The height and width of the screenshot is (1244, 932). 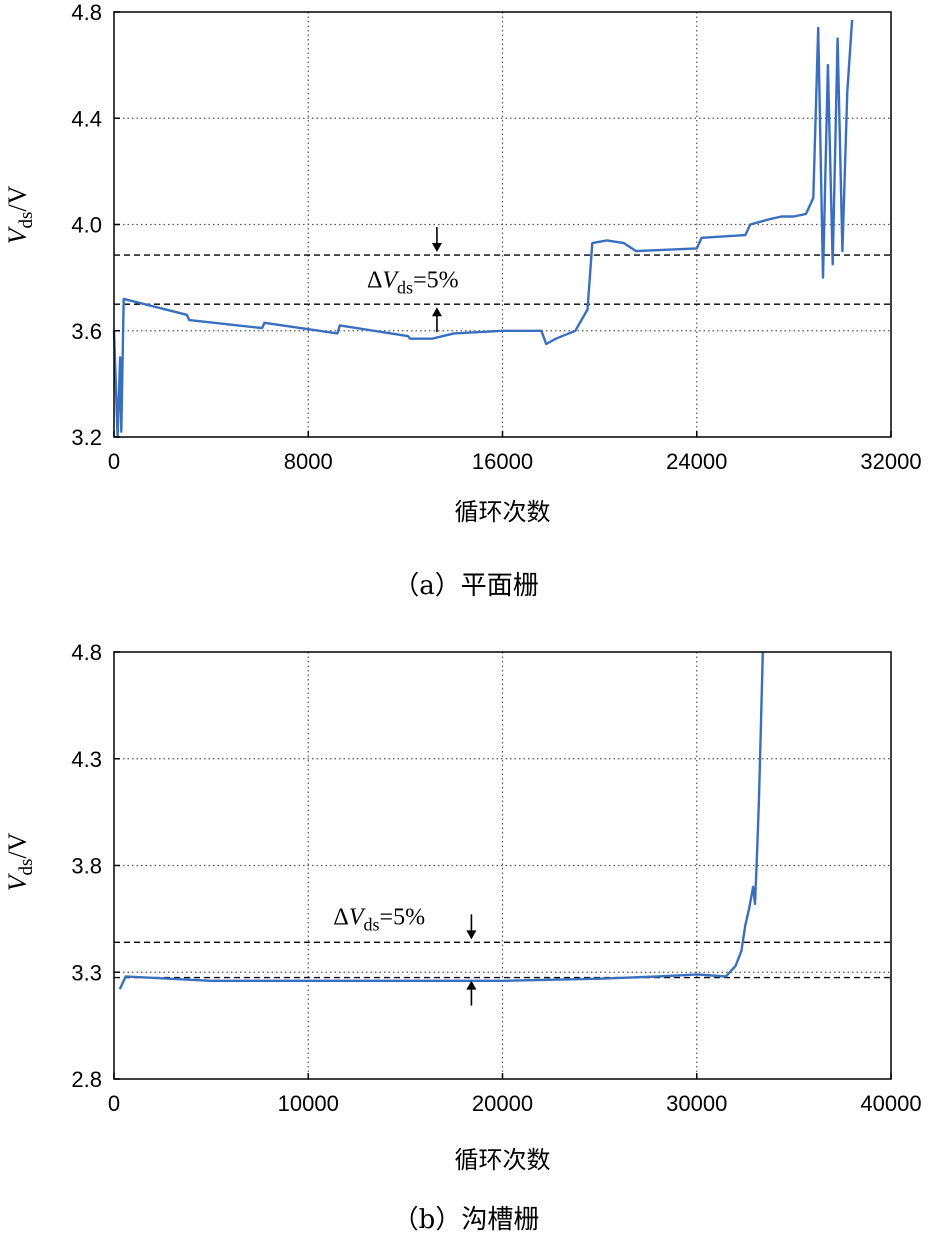 I want to click on y-tick-label: 4.4, so click(x=86, y=118).